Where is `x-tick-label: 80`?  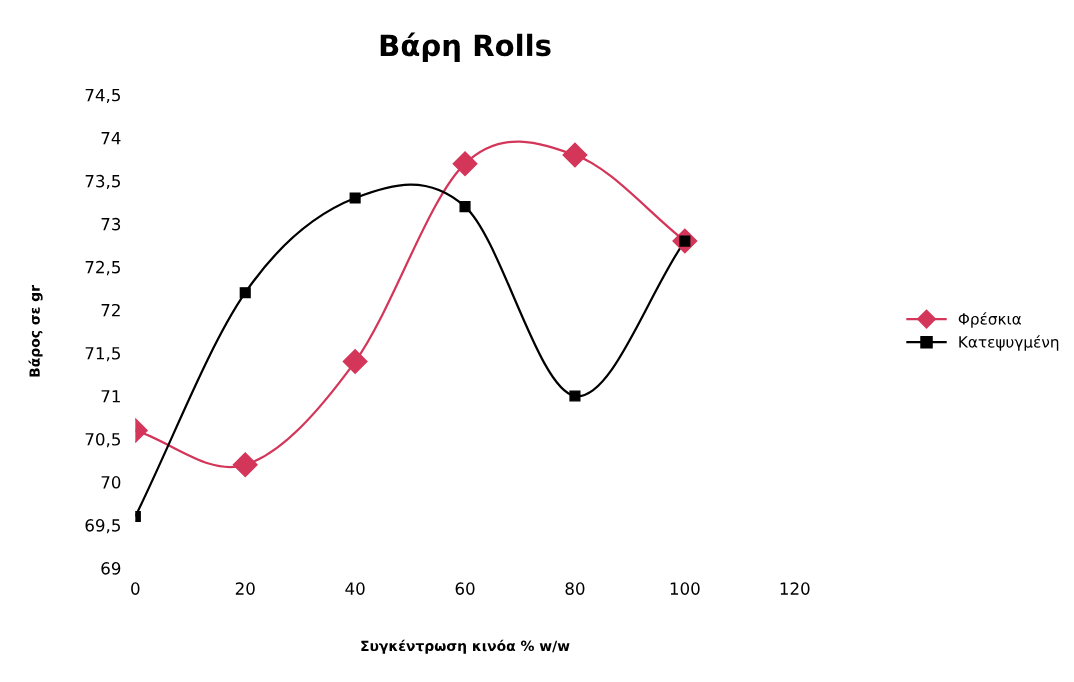 x-tick-label: 80 is located at coordinates (575, 588).